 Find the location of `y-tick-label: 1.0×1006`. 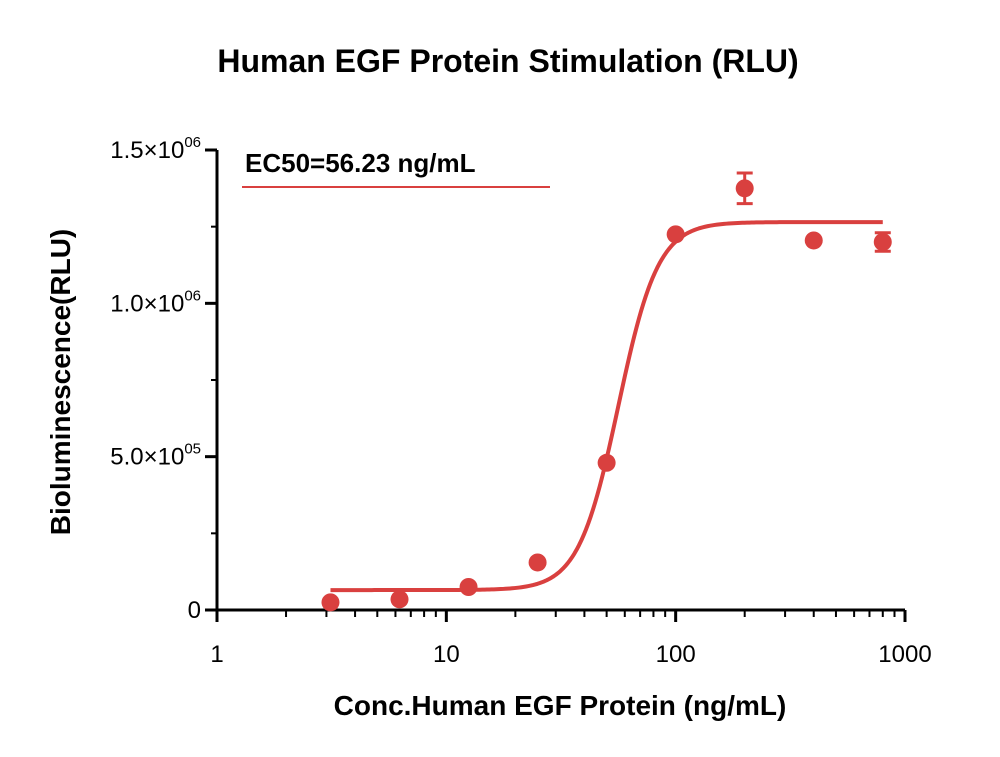

y-tick-label: 1.0×1006 is located at coordinates (155, 302).